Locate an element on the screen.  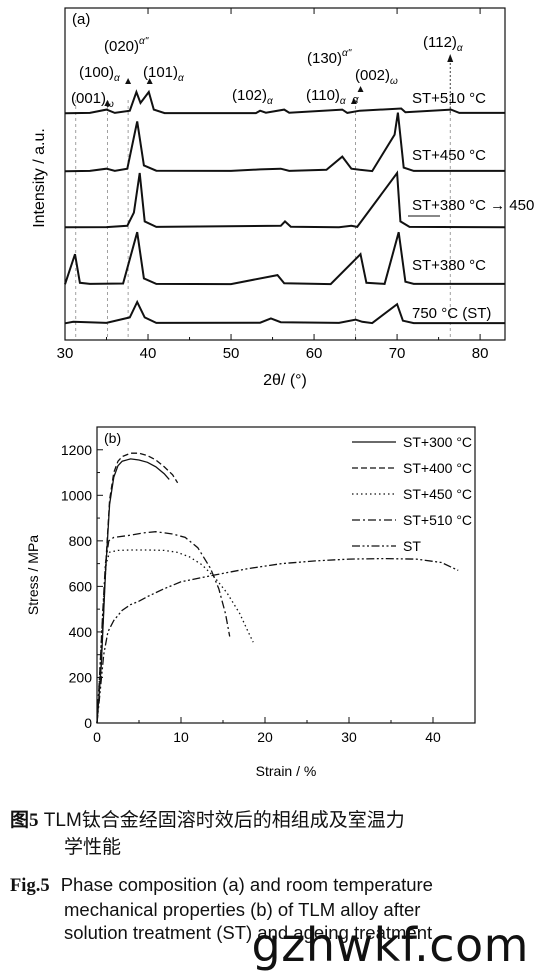
peak-label: (001)ω is located at coordinates (92, 100).